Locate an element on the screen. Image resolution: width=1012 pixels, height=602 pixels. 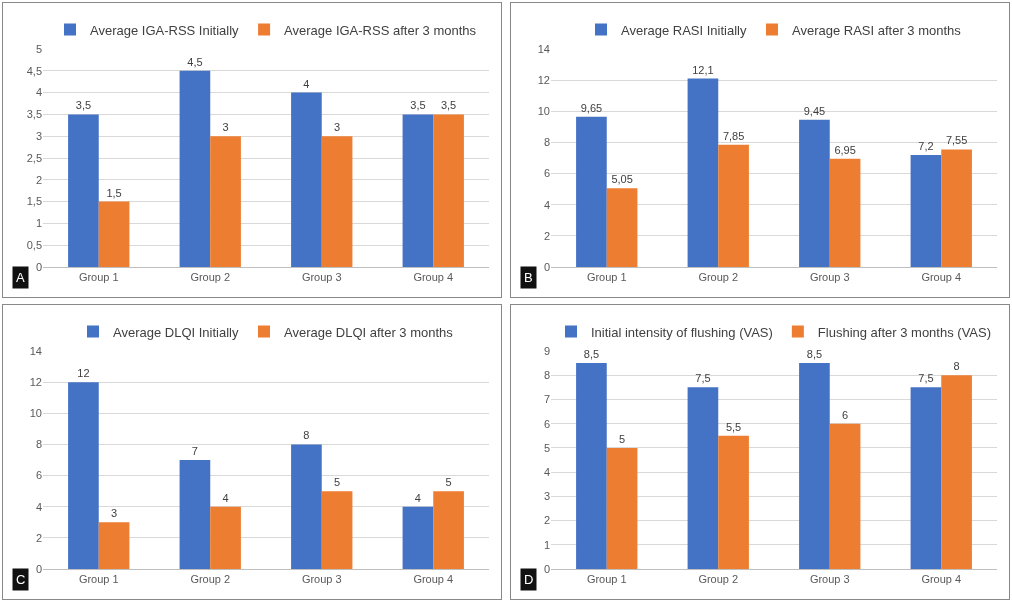
y-tick-label: 2,5 is located at coordinates (34, 157).